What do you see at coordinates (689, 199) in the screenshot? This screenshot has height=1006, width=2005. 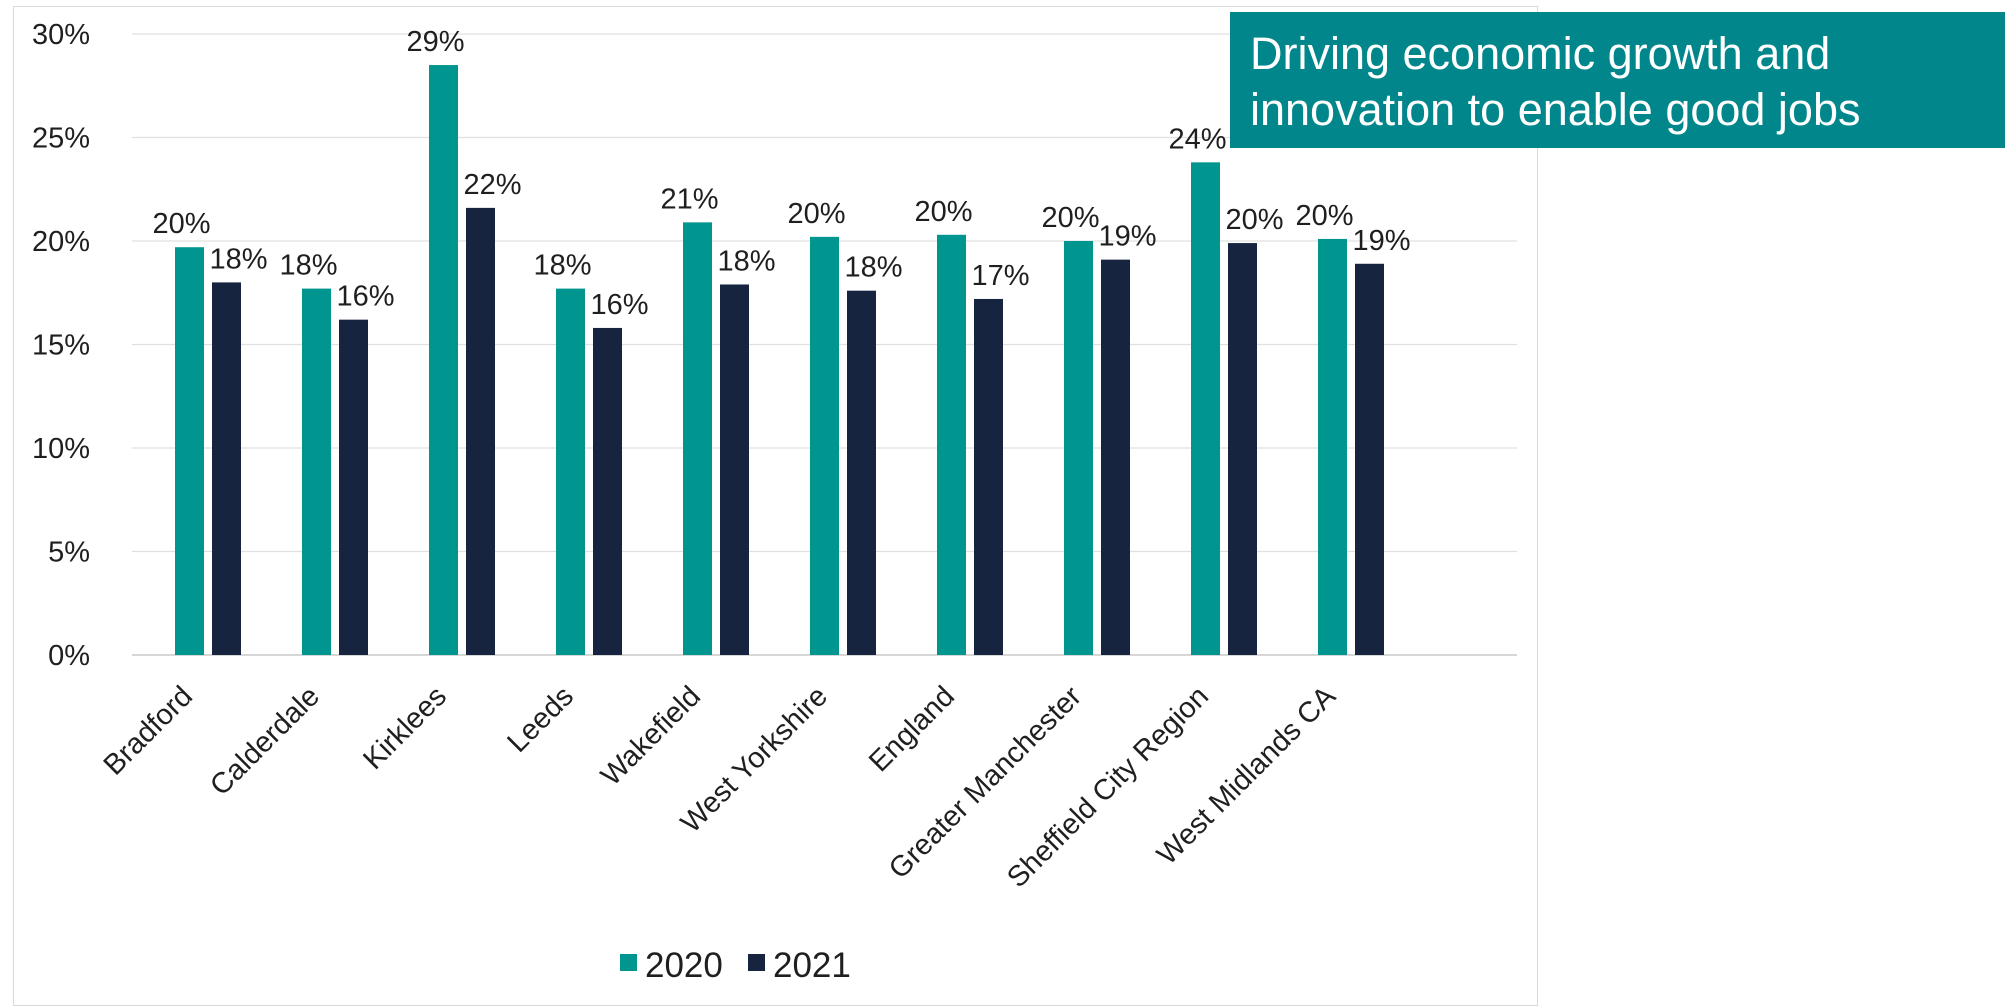 I see `data-label: 21%` at bounding box center [689, 199].